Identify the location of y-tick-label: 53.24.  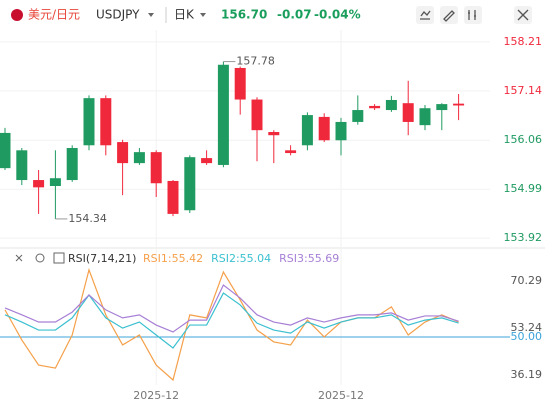
(527, 327).